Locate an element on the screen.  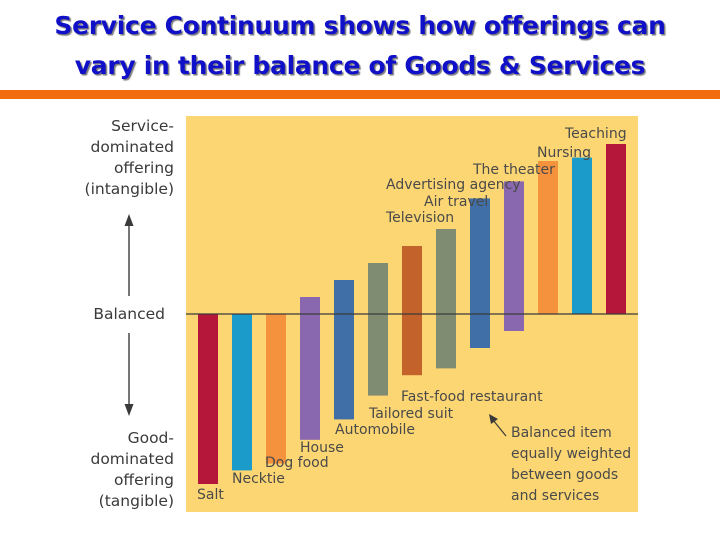
bar-automobile is located at coordinates (344, 350).